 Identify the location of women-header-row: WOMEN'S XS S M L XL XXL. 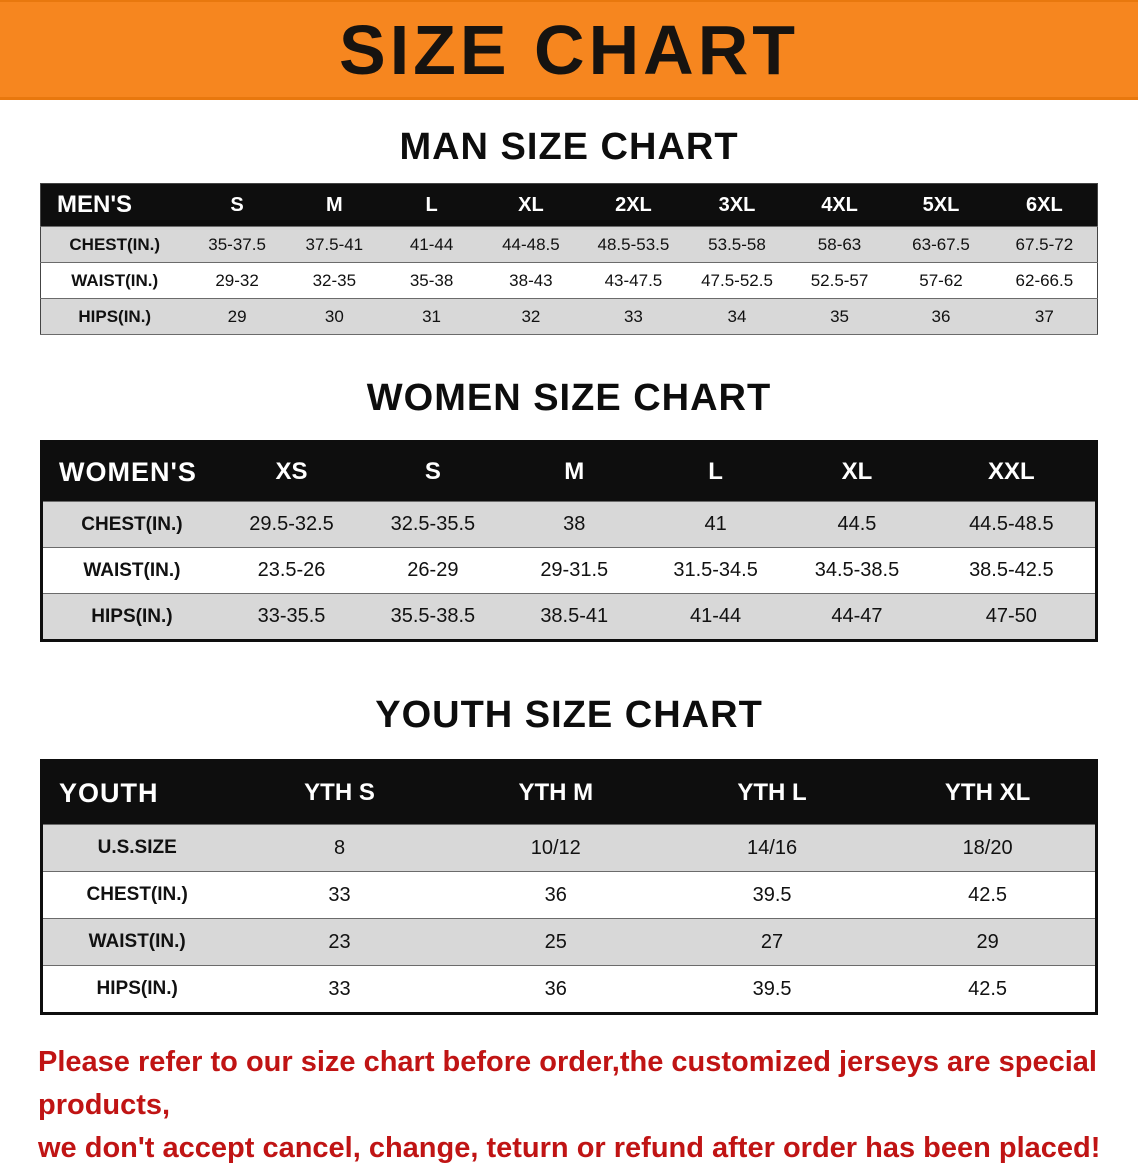
(569, 471).